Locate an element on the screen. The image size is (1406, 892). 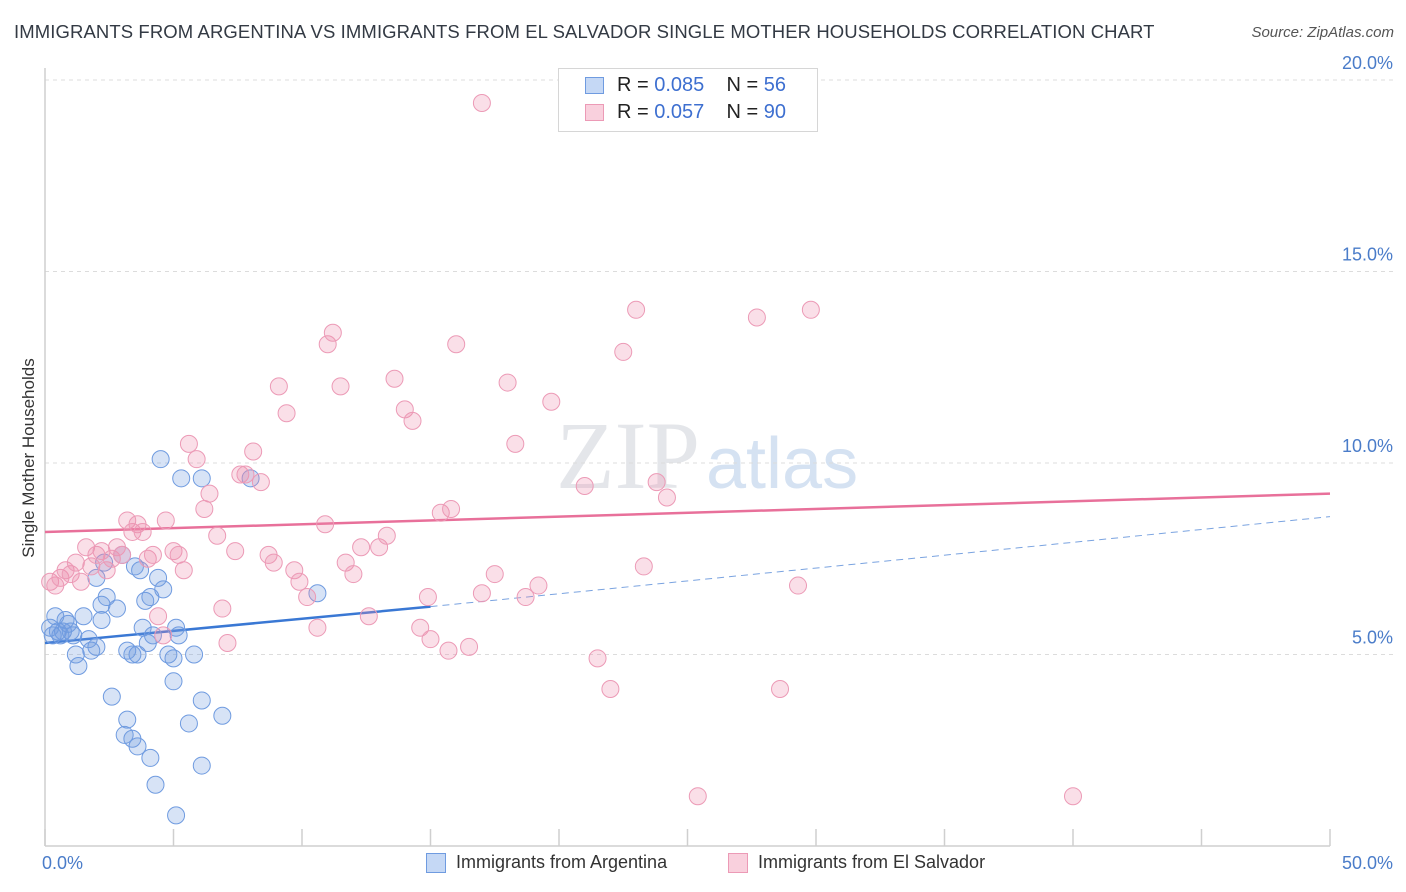
y-axis-title: Single Mother Households is located at coordinates (28, 457).